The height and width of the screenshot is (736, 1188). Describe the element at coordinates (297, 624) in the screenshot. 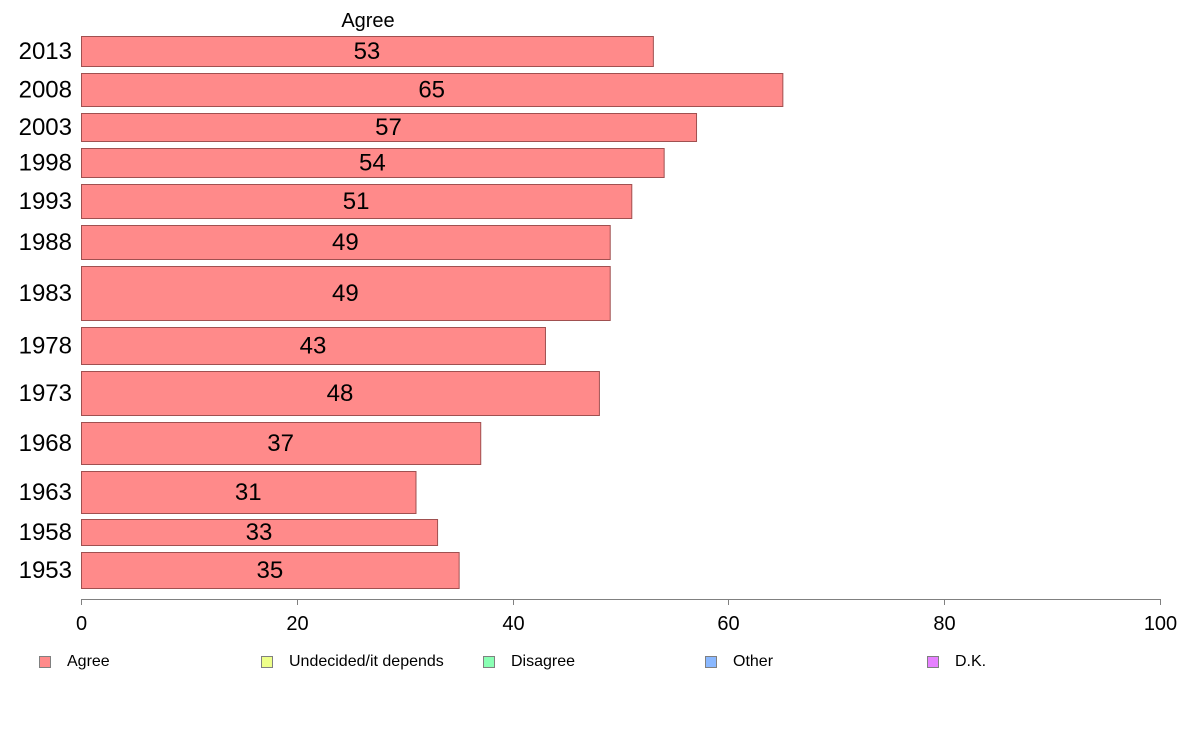

I see `x-tick-label: 20` at that location.